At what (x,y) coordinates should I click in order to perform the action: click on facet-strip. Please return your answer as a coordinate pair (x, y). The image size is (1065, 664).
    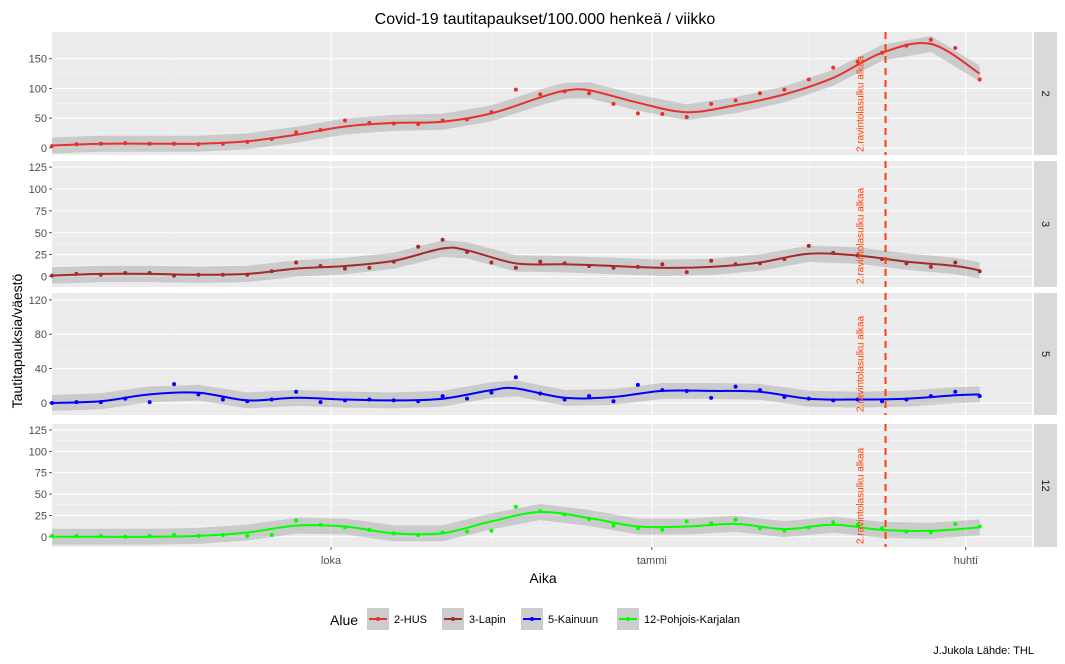
    Looking at the image, I should click on (1045, 93).